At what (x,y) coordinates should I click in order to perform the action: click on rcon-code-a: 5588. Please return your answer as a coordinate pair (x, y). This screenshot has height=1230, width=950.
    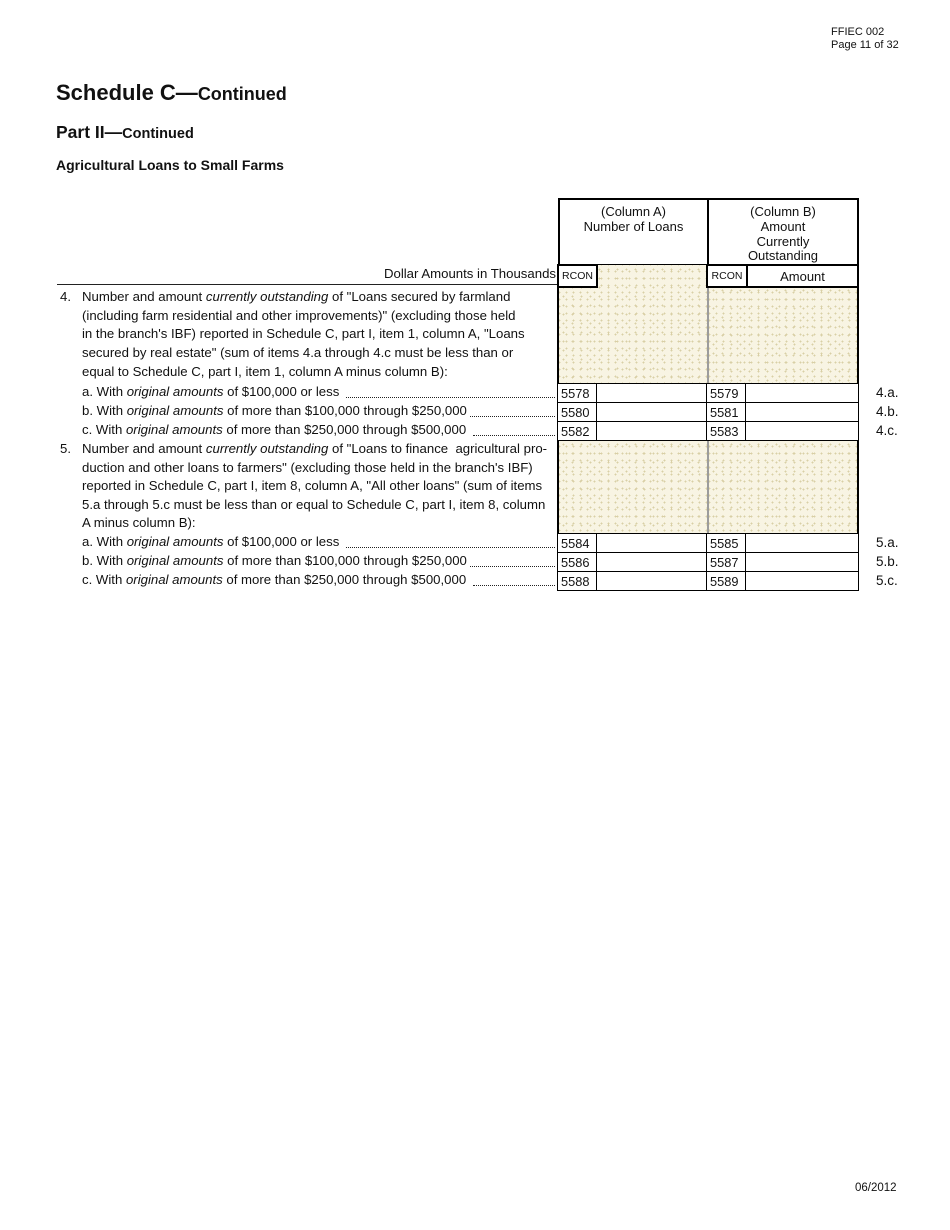
    Looking at the image, I should click on (577, 581).